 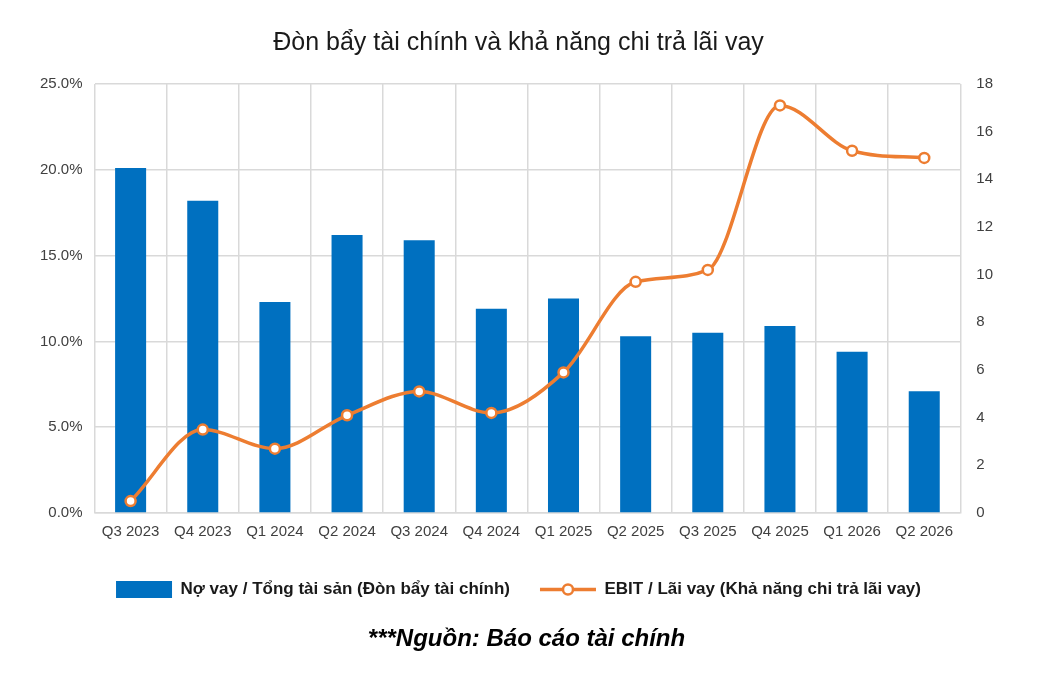 I want to click on y2-tick-label: 18, so click(x=984, y=83).